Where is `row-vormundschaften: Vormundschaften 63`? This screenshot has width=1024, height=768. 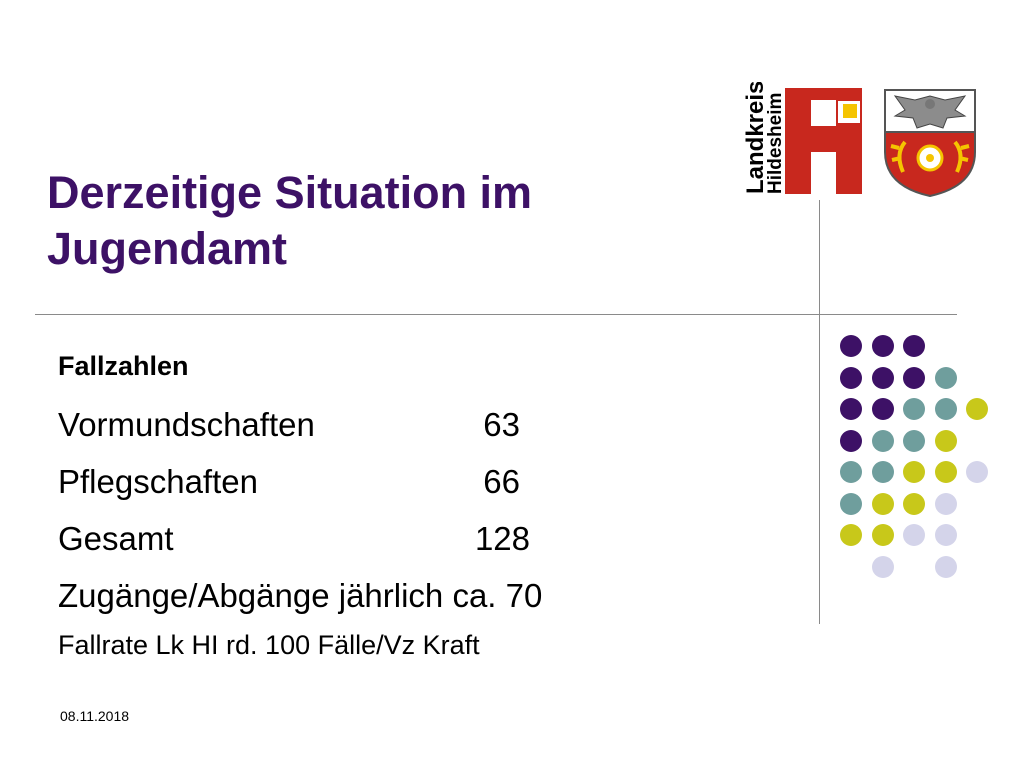 row-vormundschaften: Vormundschaften 63 is located at coordinates (289, 425).